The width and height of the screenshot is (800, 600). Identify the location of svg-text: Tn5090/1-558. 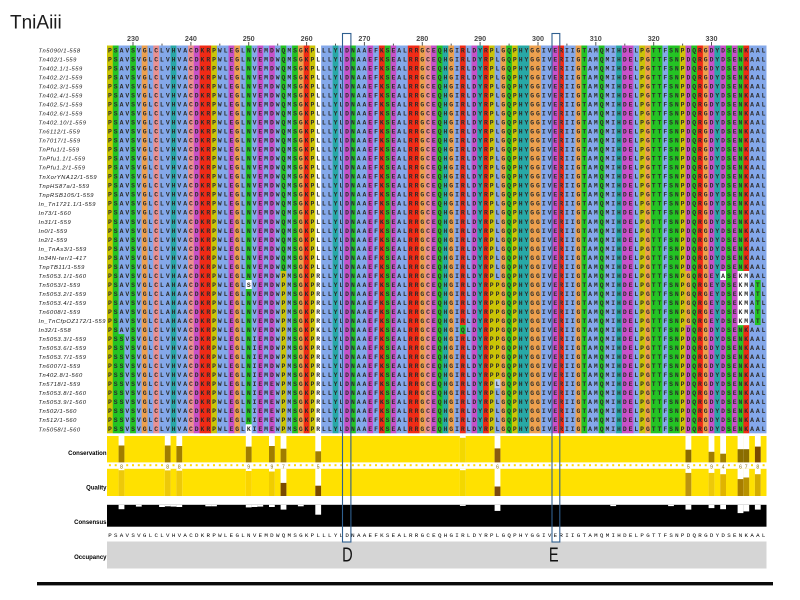
(60, 52).